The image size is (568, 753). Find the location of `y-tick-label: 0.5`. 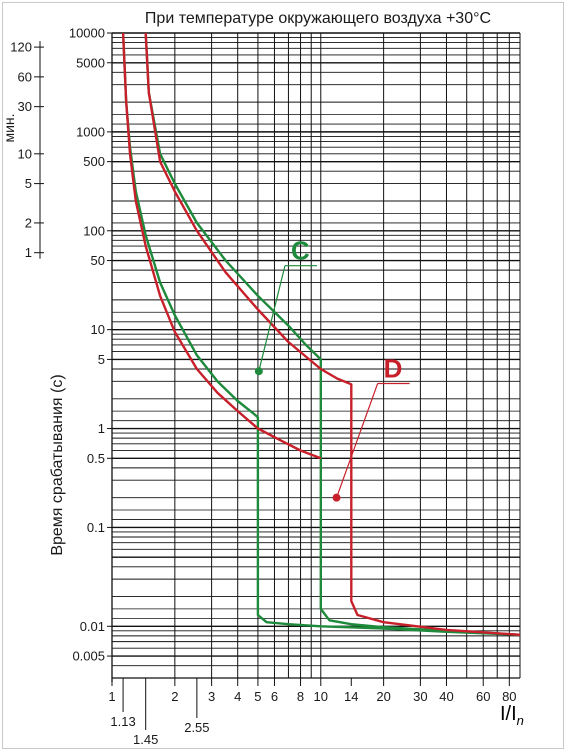

y-tick-label: 0.5 is located at coordinates (96, 458).